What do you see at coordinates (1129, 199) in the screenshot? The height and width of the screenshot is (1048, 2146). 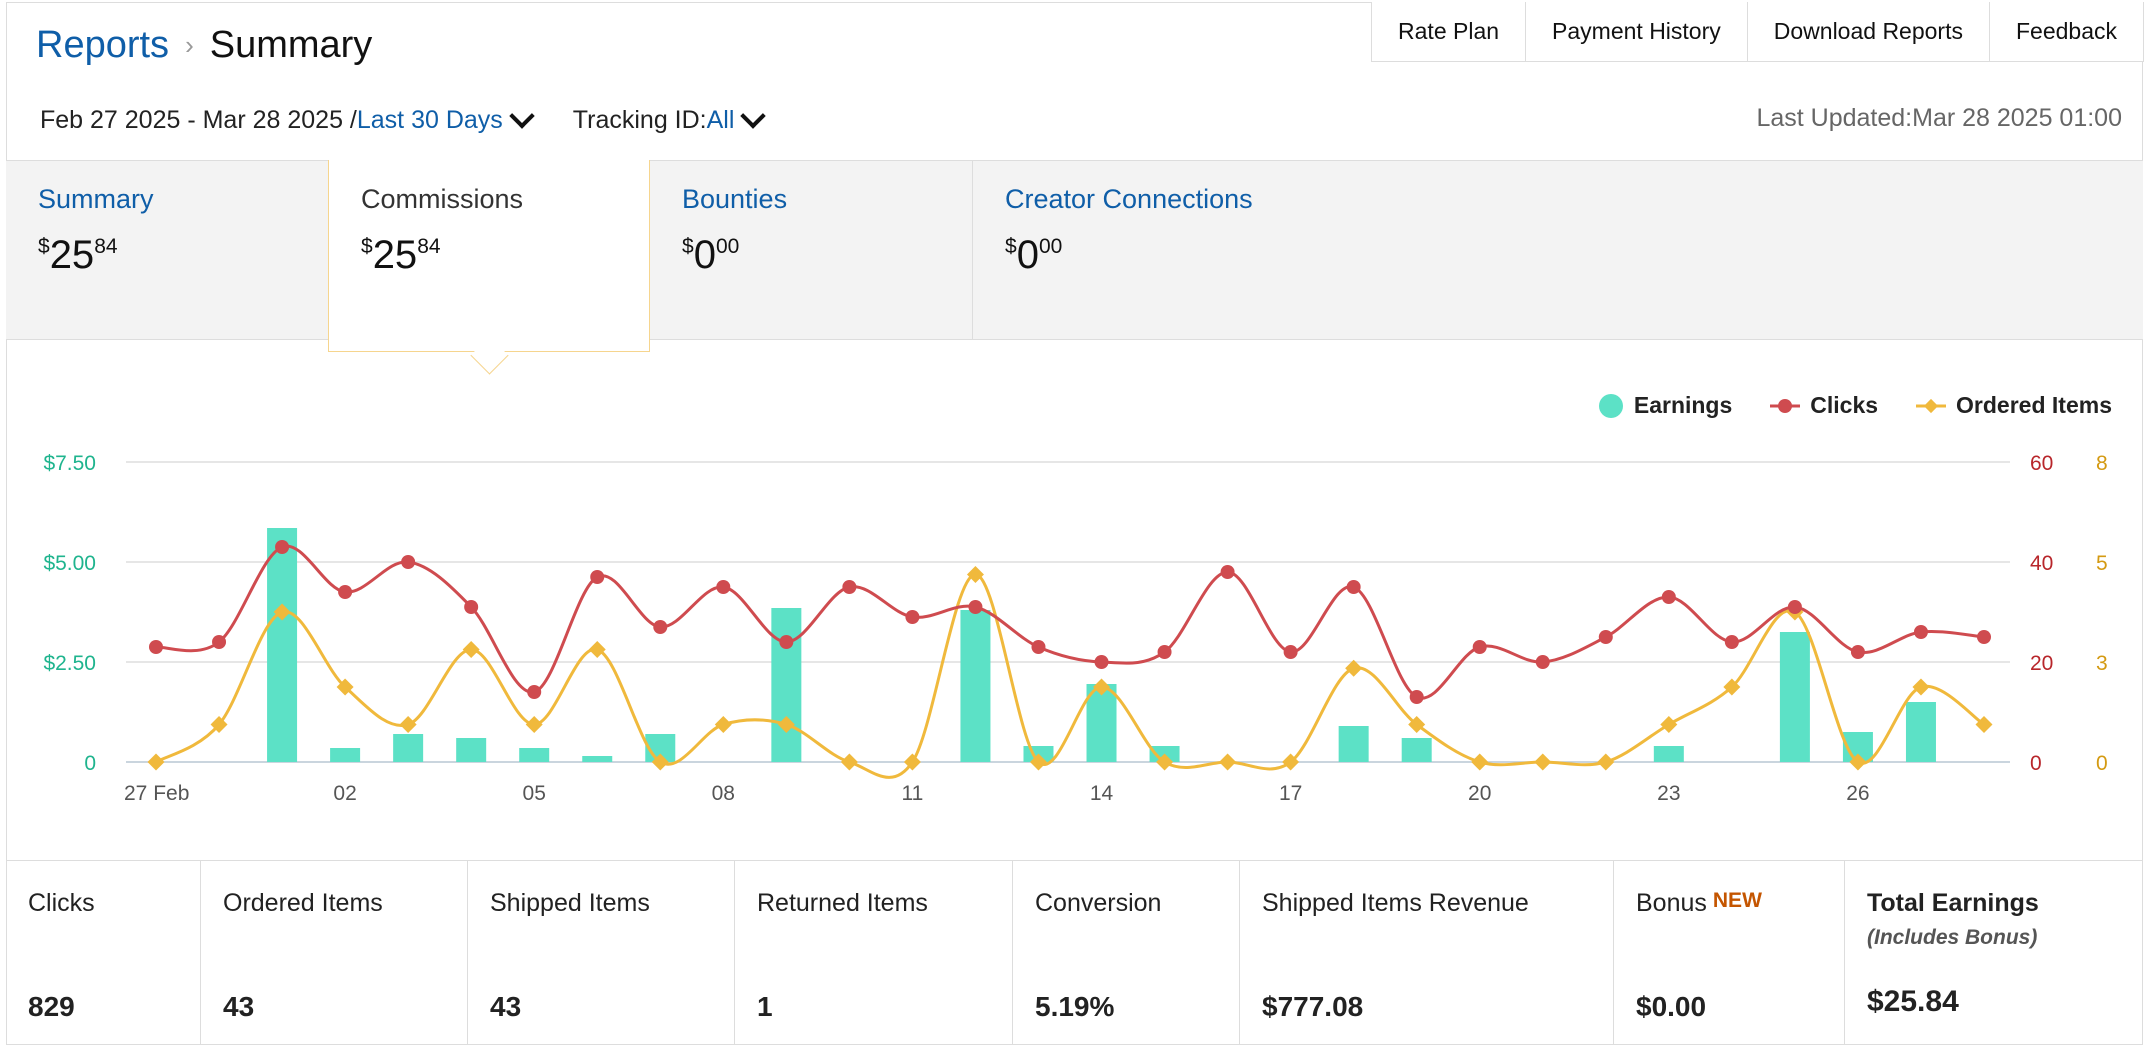 I see `tab-label: Creator Connections` at bounding box center [1129, 199].